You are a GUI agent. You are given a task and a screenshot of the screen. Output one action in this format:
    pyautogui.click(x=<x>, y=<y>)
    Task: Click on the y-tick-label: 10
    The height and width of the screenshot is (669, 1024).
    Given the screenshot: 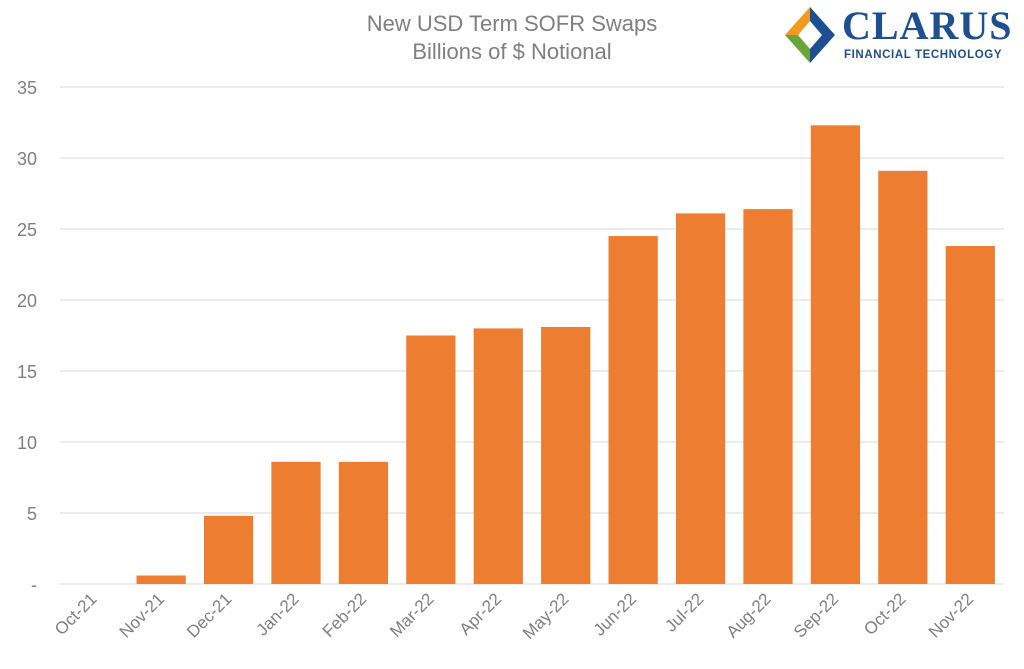 What is the action you would take?
    pyautogui.click(x=27, y=443)
    